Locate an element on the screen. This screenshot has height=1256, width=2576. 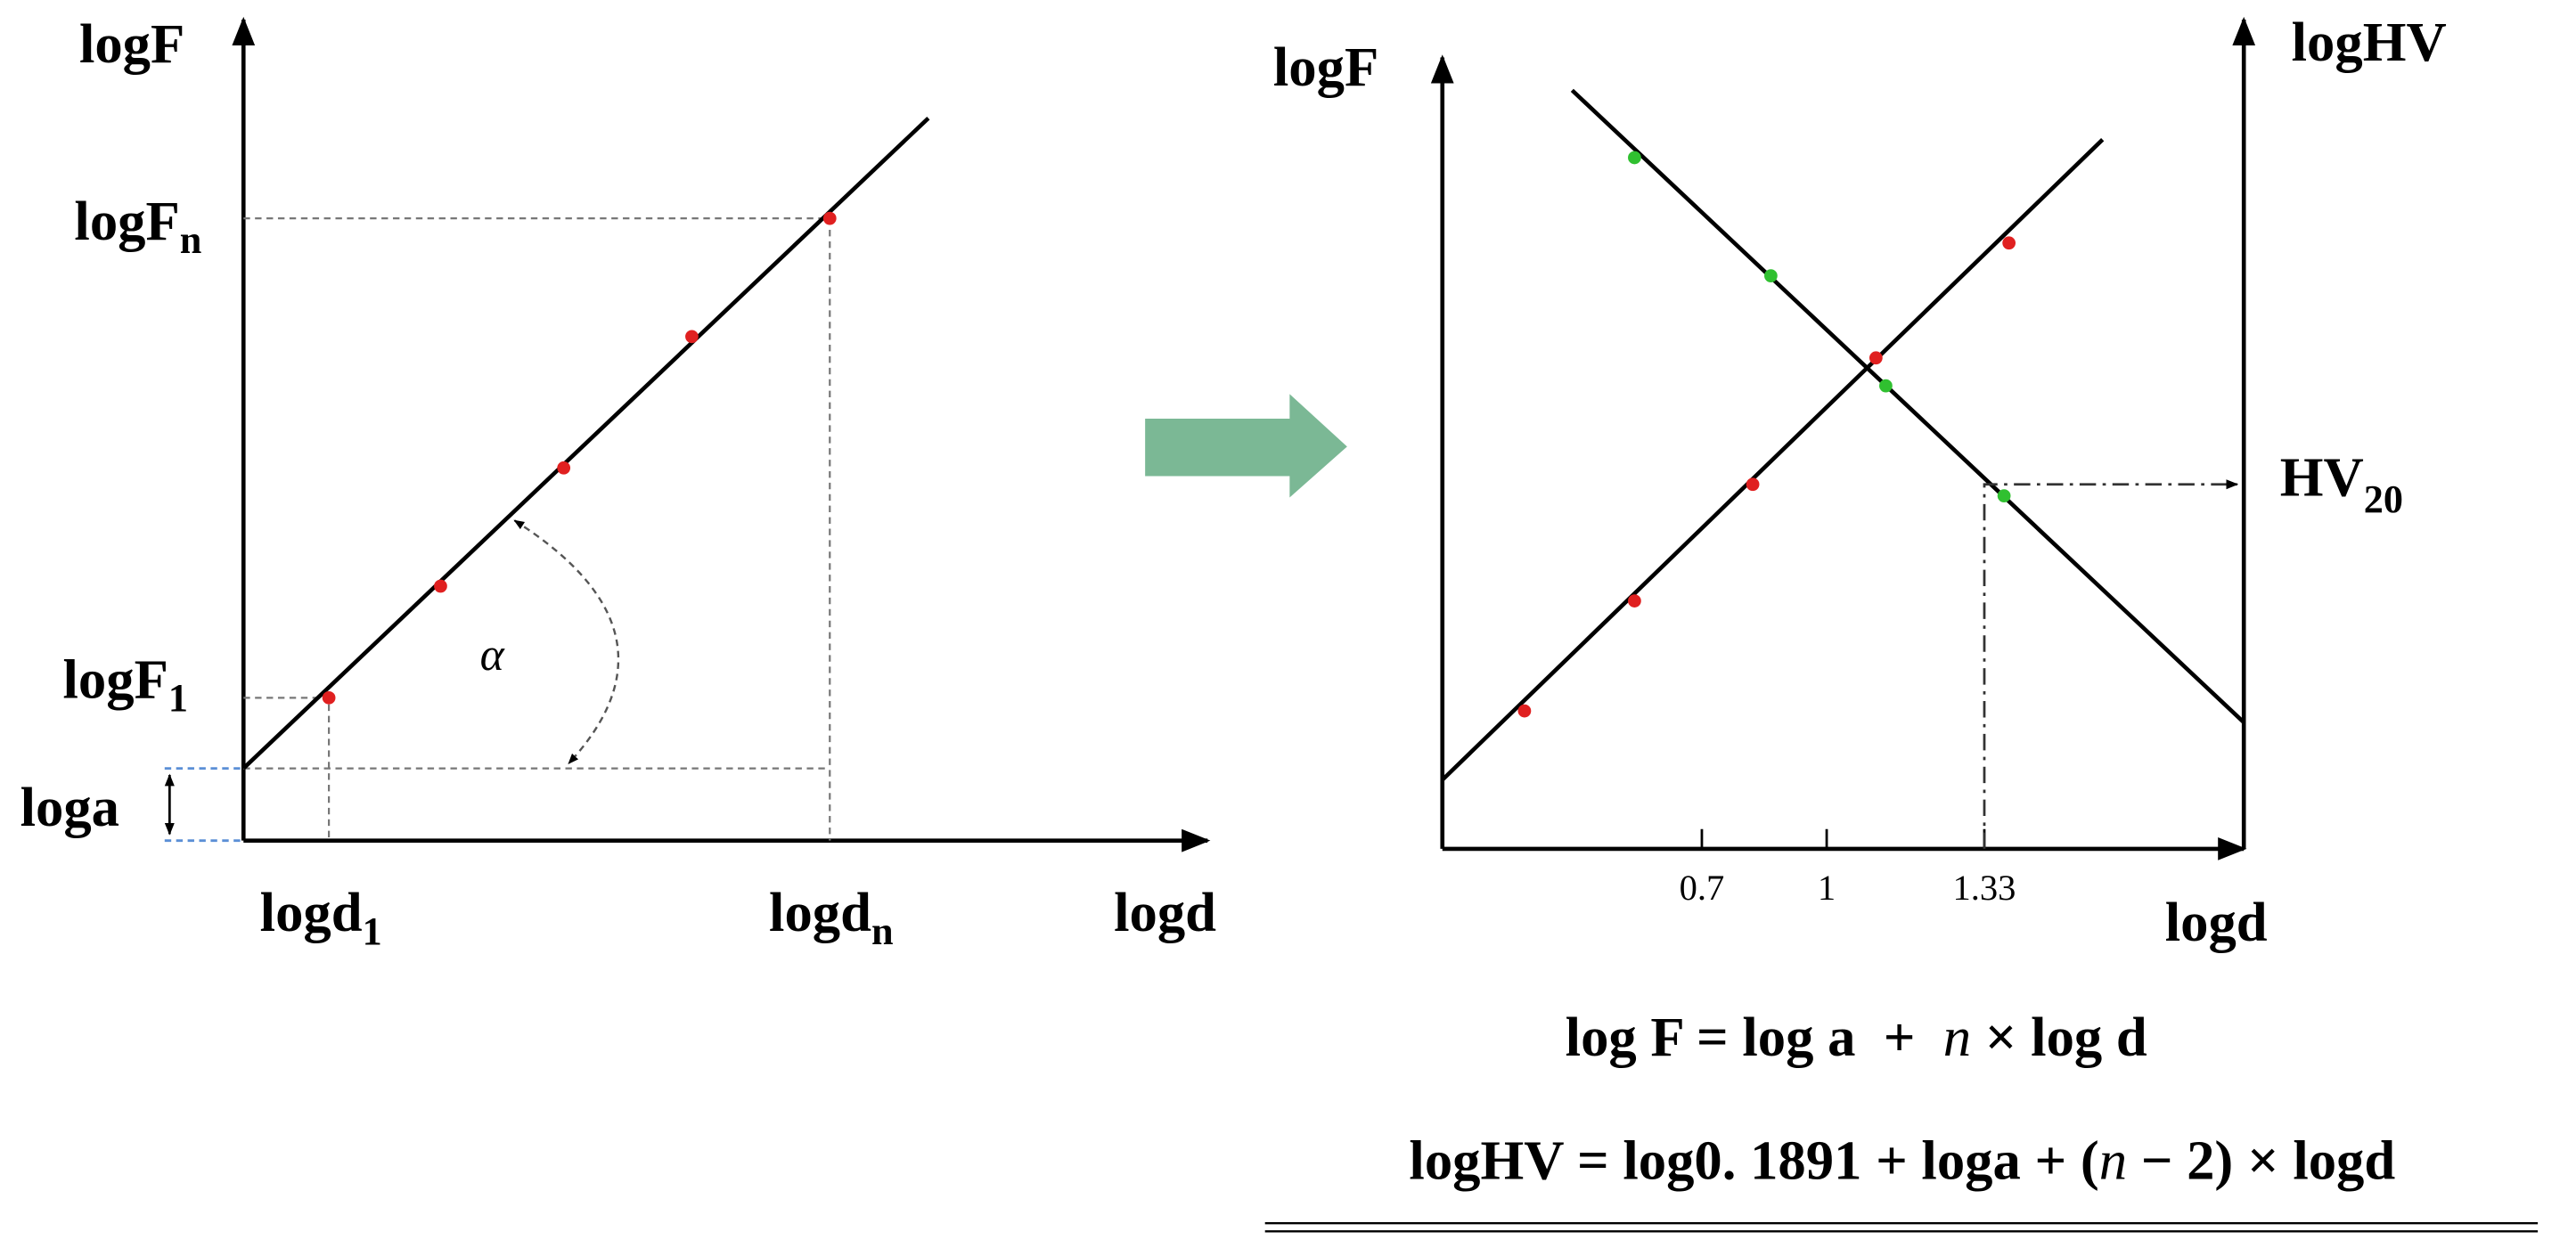
y2-axis-label: logHV is located at coordinates (2369, 42).